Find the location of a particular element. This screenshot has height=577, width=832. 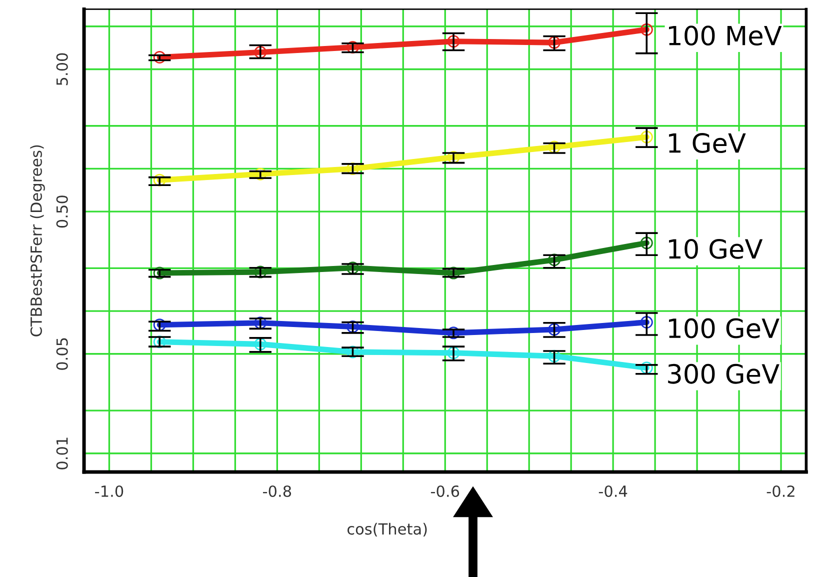

x-tick-label: -0.6 is located at coordinates (445, 491).